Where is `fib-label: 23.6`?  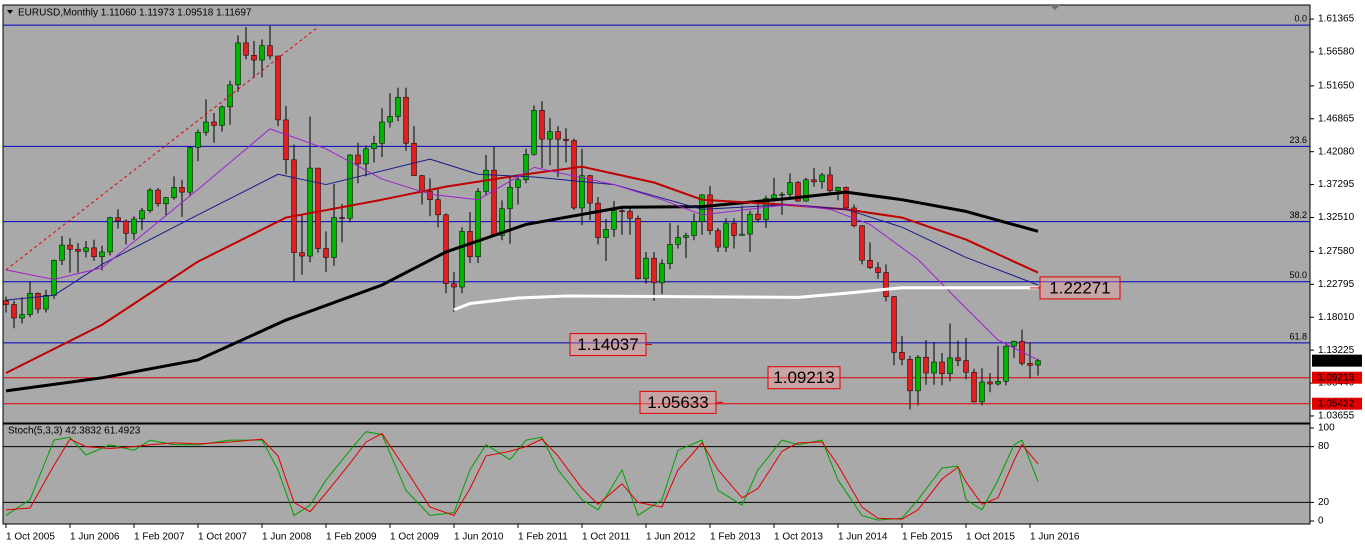 fib-label: 23.6 is located at coordinates (1298, 140).